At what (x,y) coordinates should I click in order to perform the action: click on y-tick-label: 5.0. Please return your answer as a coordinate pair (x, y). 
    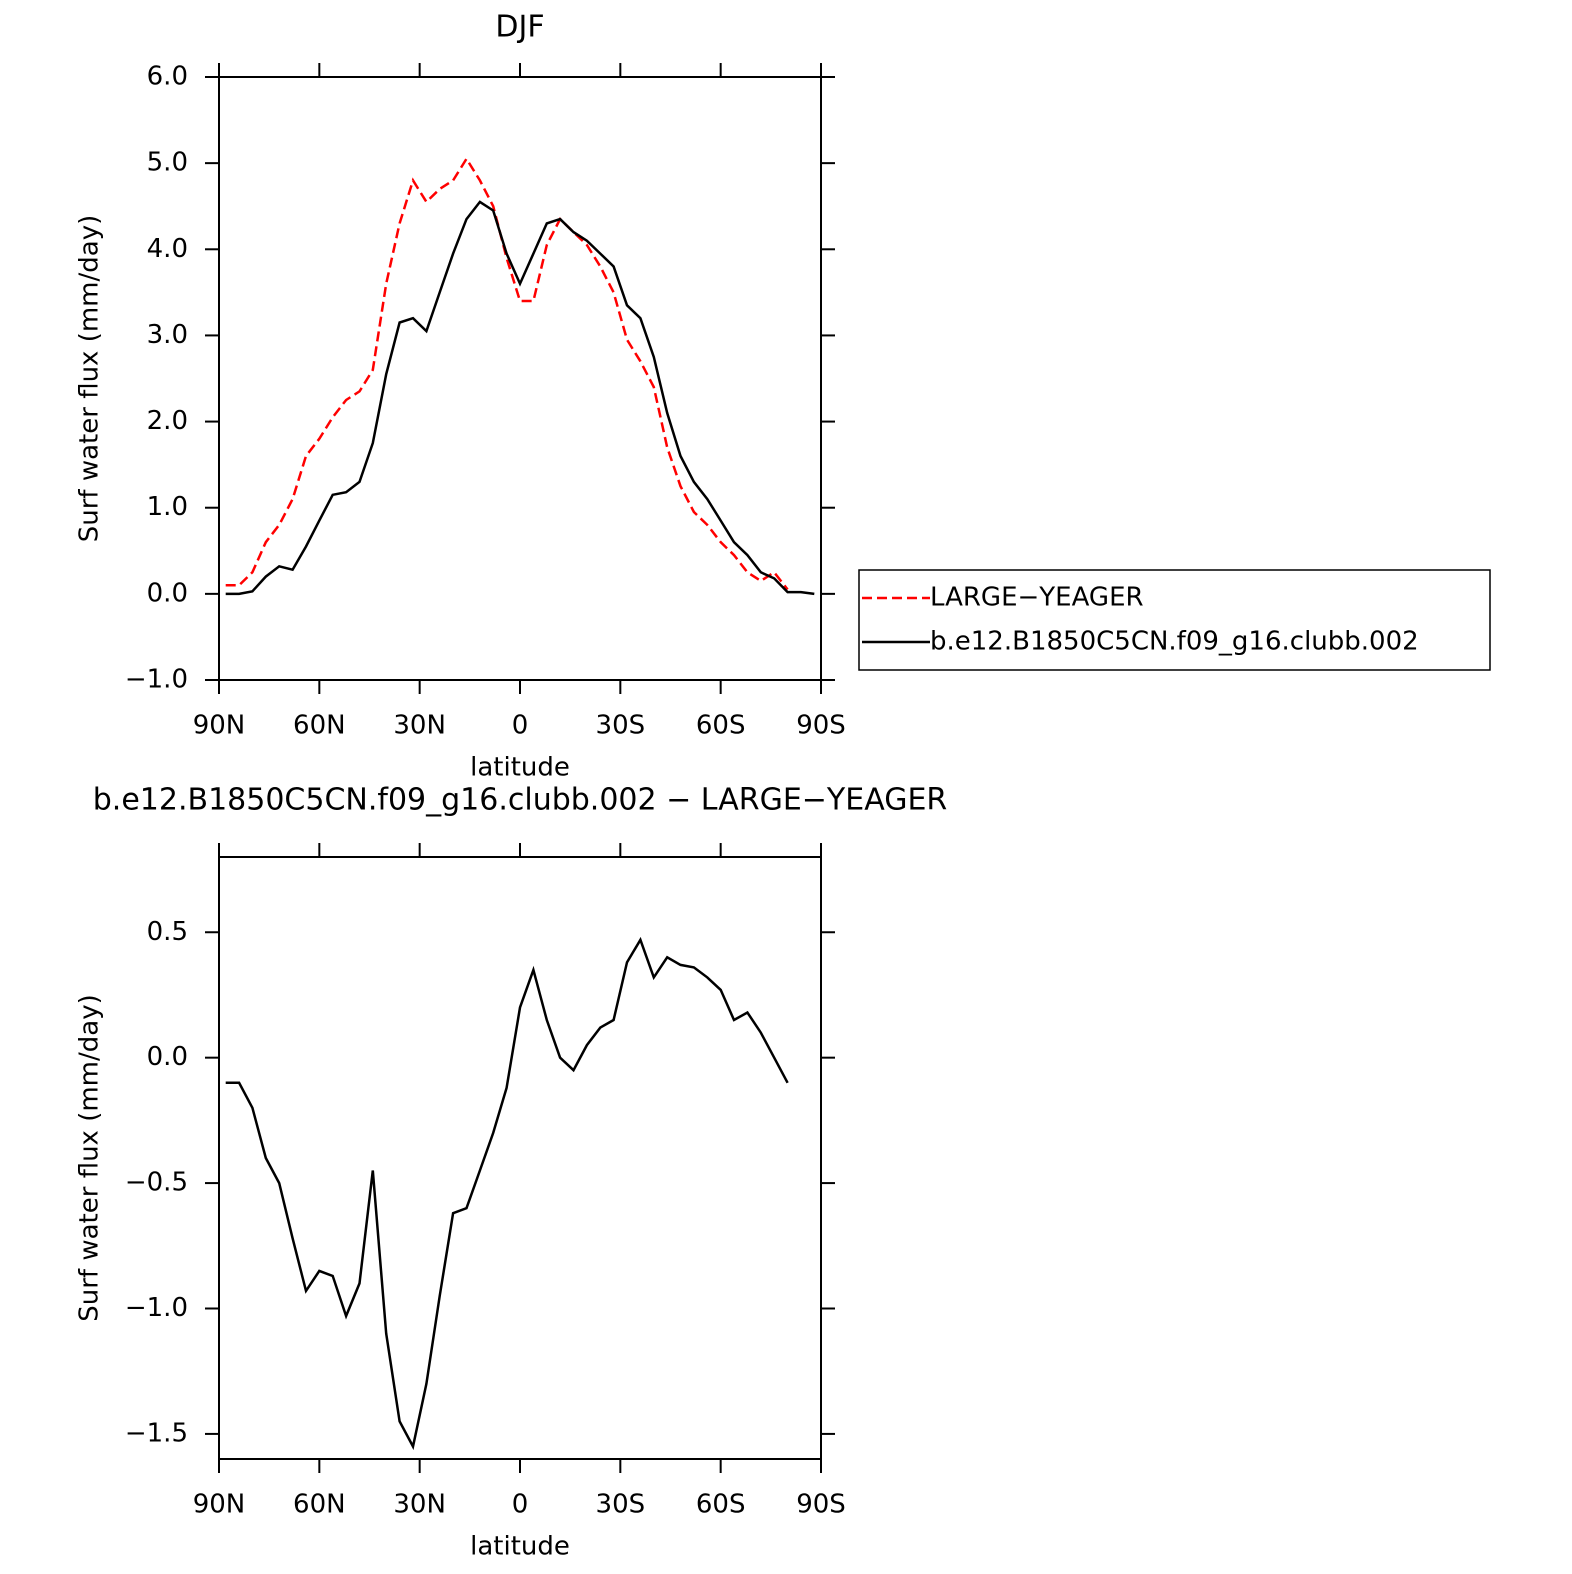
    Looking at the image, I should click on (167, 163).